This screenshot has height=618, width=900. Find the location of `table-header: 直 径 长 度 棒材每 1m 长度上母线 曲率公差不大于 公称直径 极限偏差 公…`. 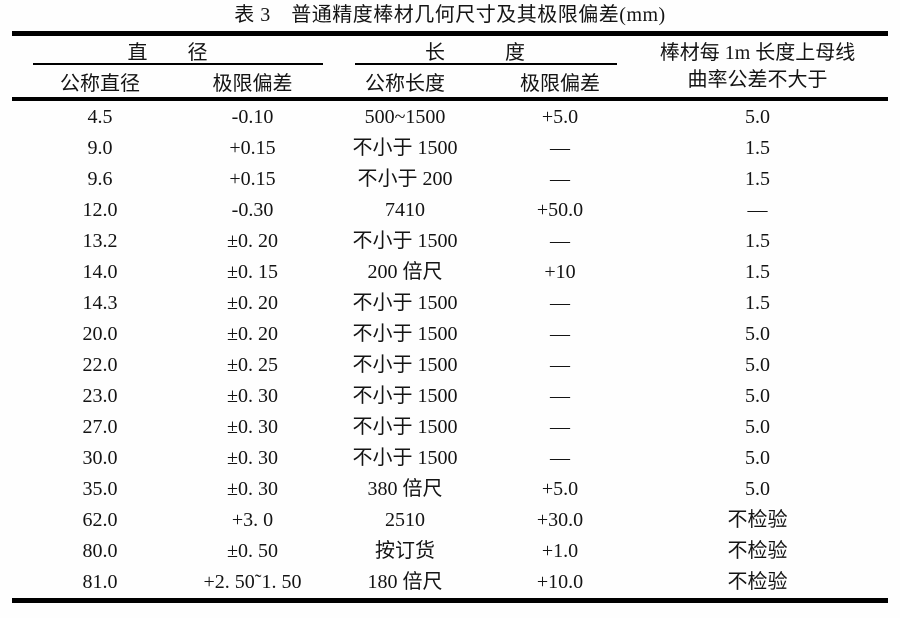

table-header: 直 径 长 度 棒材每 1m 长度上母线 曲率公差不大于 公称直径 极限偏差 公… is located at coordinates (450, 66).